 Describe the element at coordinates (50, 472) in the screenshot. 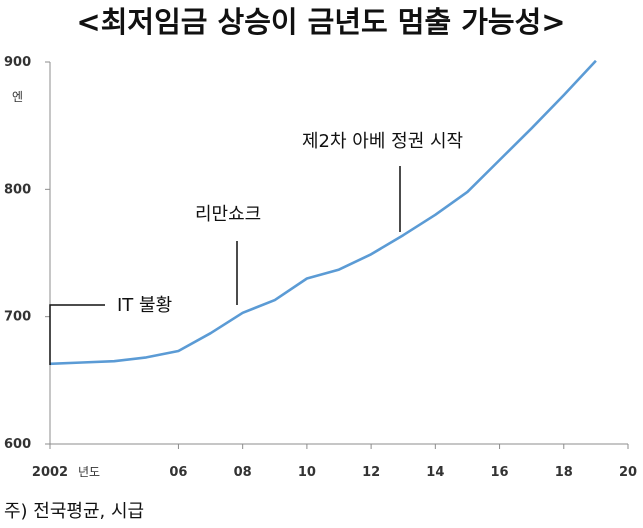

I see `x-tick-label: 2002` at that location.